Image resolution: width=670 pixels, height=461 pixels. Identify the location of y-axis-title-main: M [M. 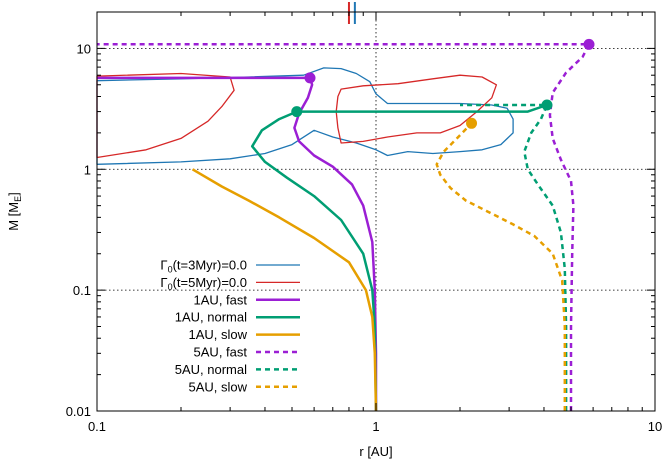
(13, 216).